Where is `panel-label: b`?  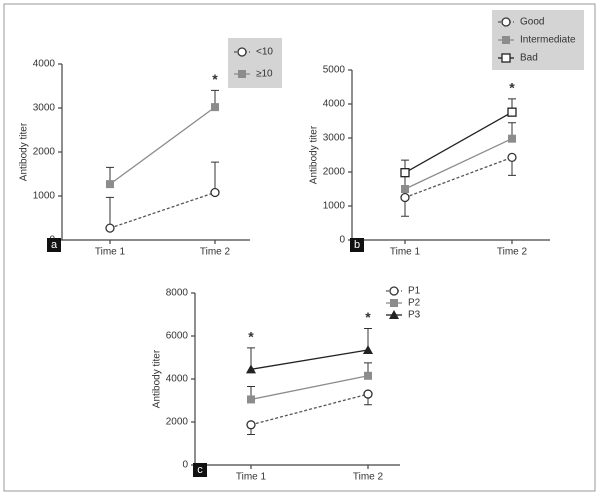
panel-label: b is located at coordinates (357, 245).